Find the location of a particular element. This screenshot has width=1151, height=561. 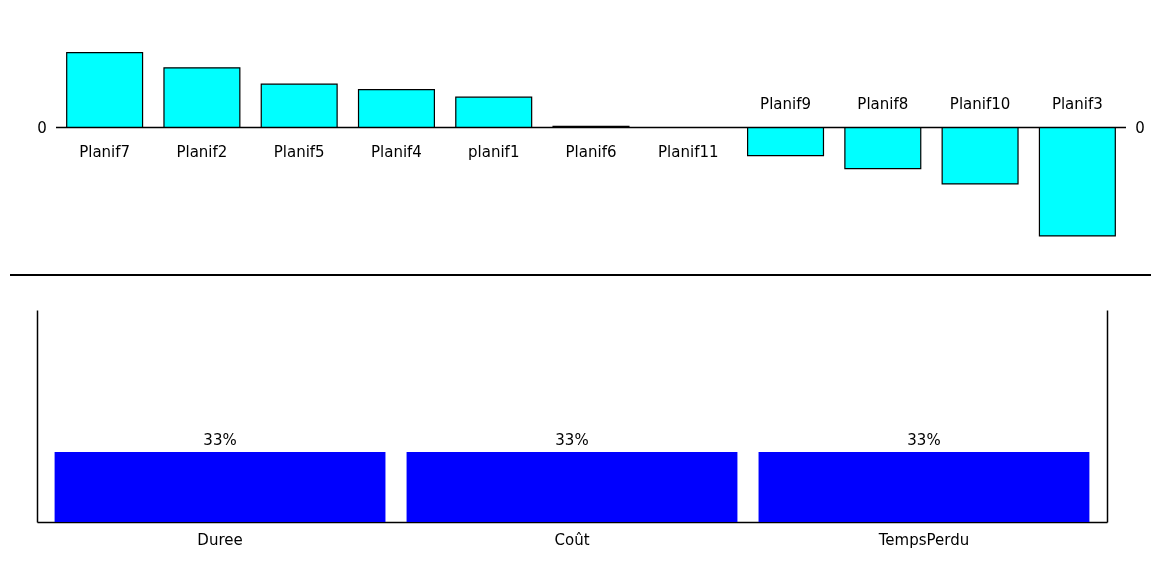

x-tick-label: Planif11 is located at coordinates (688, 151).